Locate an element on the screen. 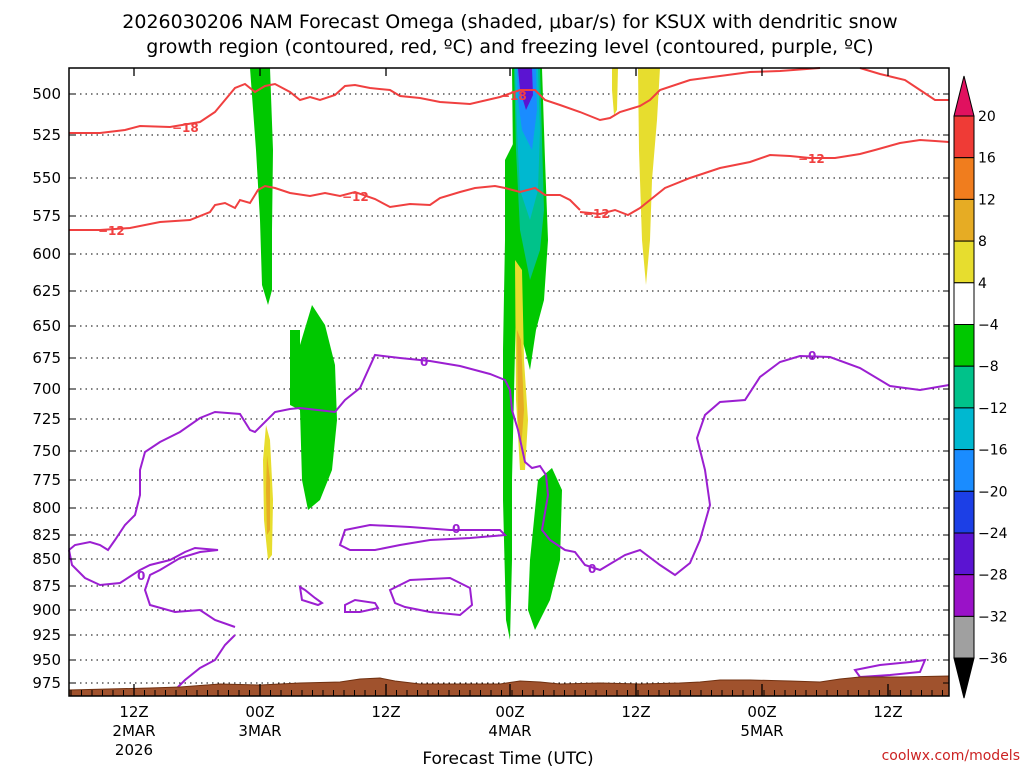  y-tick-label: 850 is located at coordinates (46, 559).